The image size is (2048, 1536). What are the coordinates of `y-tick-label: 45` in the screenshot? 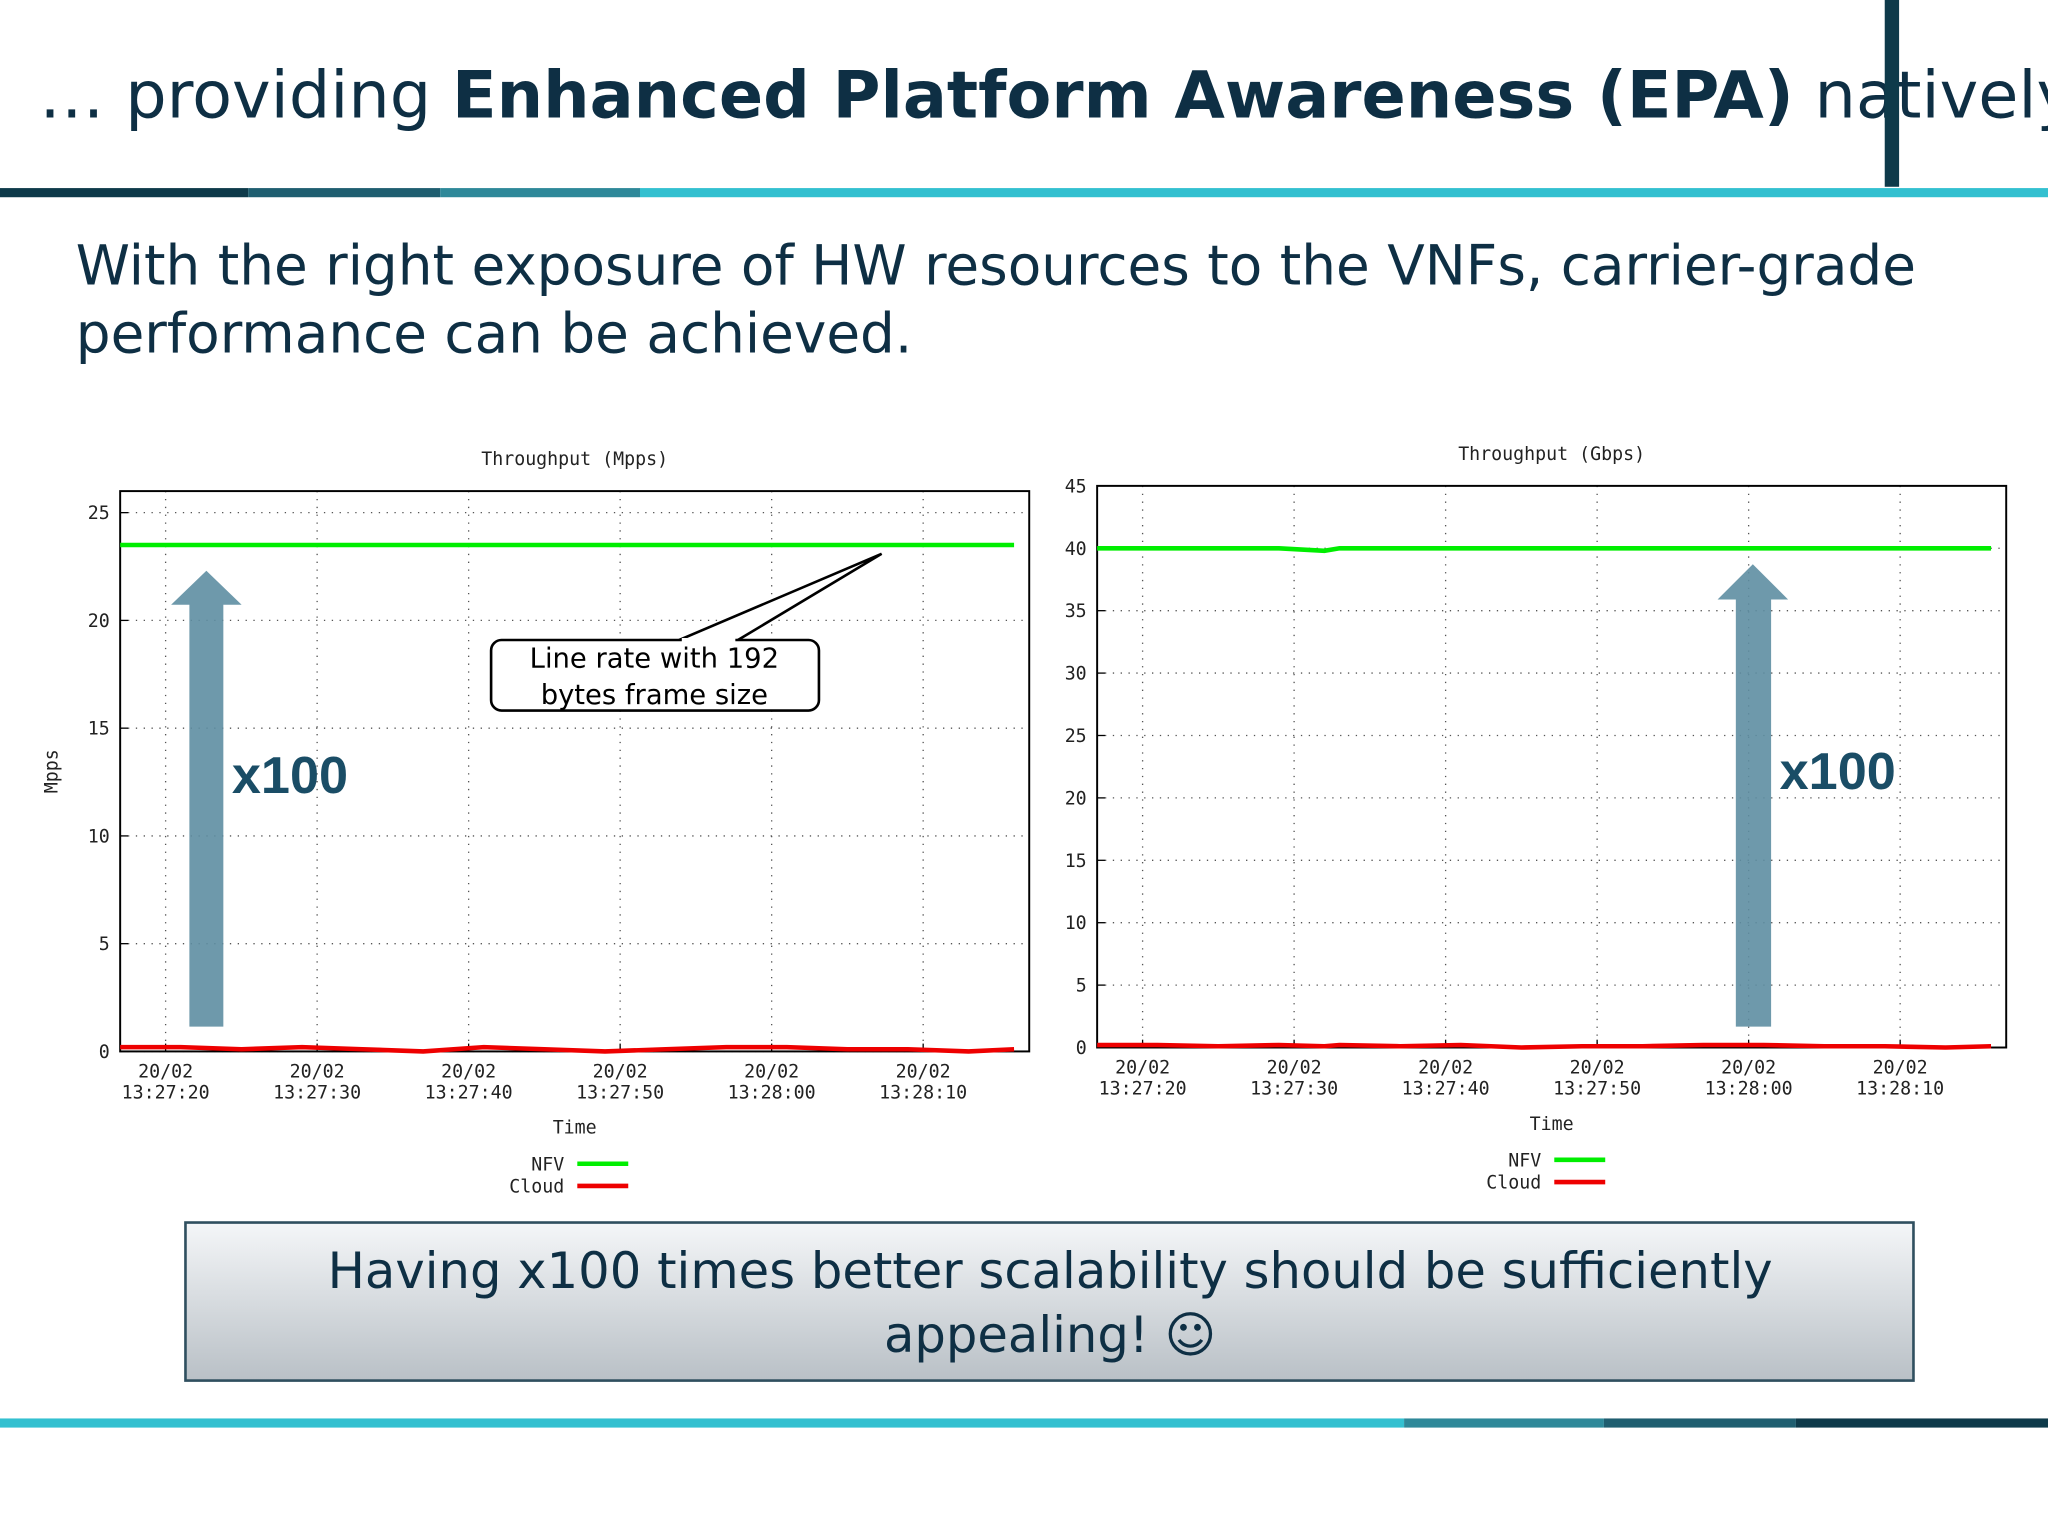 It's located at (1076, 486).